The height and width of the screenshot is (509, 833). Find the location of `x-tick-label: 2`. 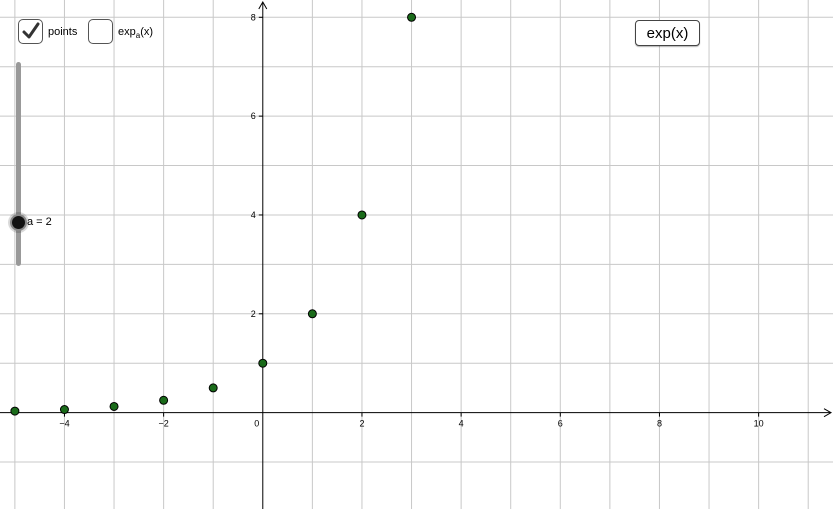

x-tick-label: 2 is located at coordinates (361, 424).